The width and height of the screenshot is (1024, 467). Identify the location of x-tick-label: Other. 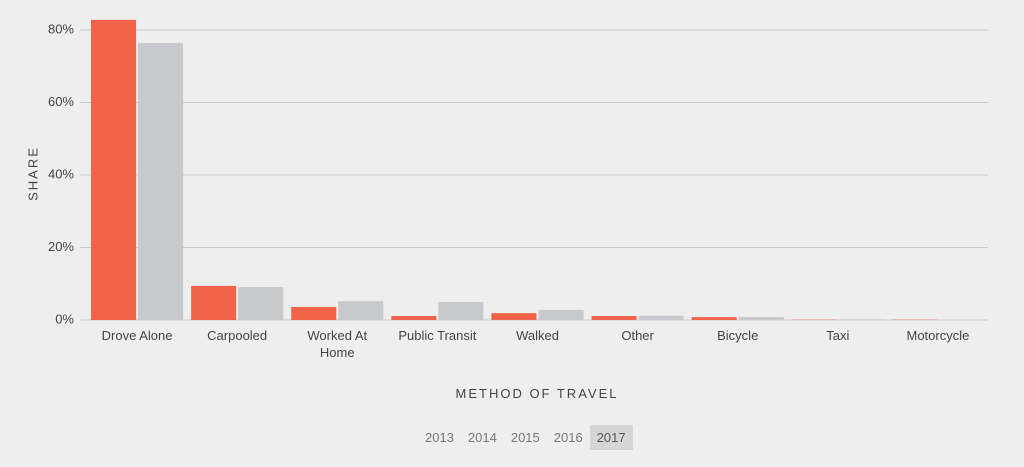
(637, 335).